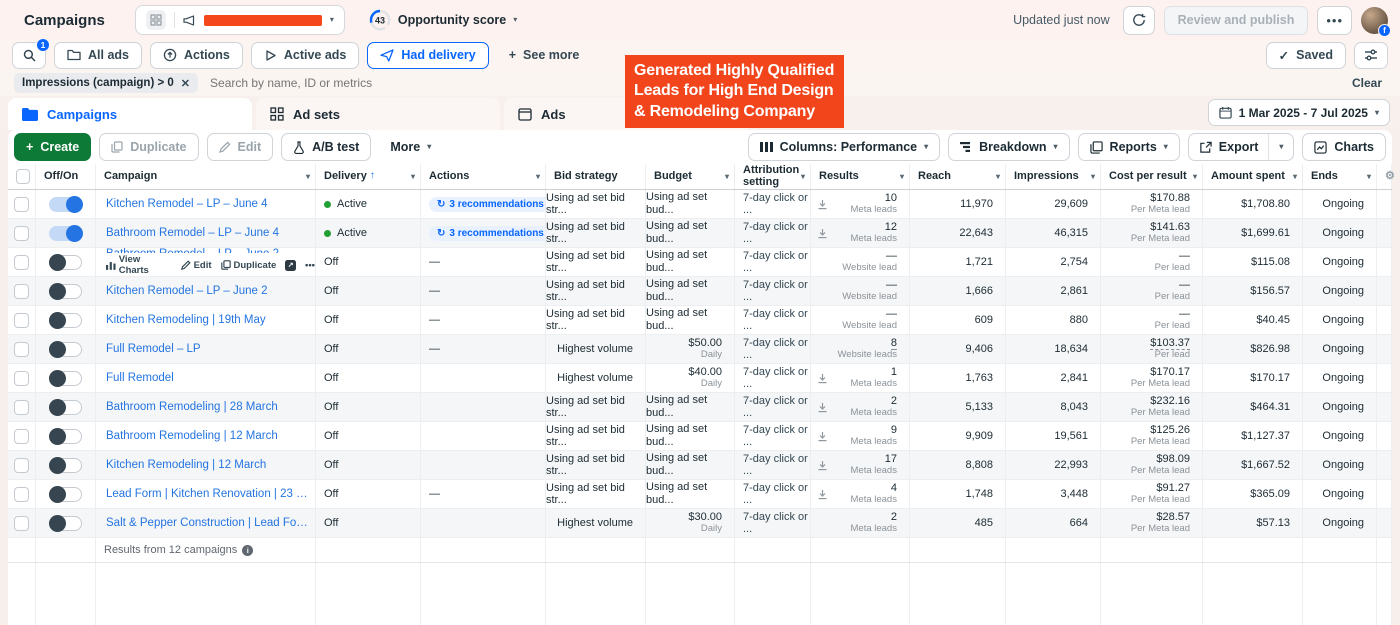 The image size is (1400, 625). I want to click on megaphone-icon, so click(189, 20).